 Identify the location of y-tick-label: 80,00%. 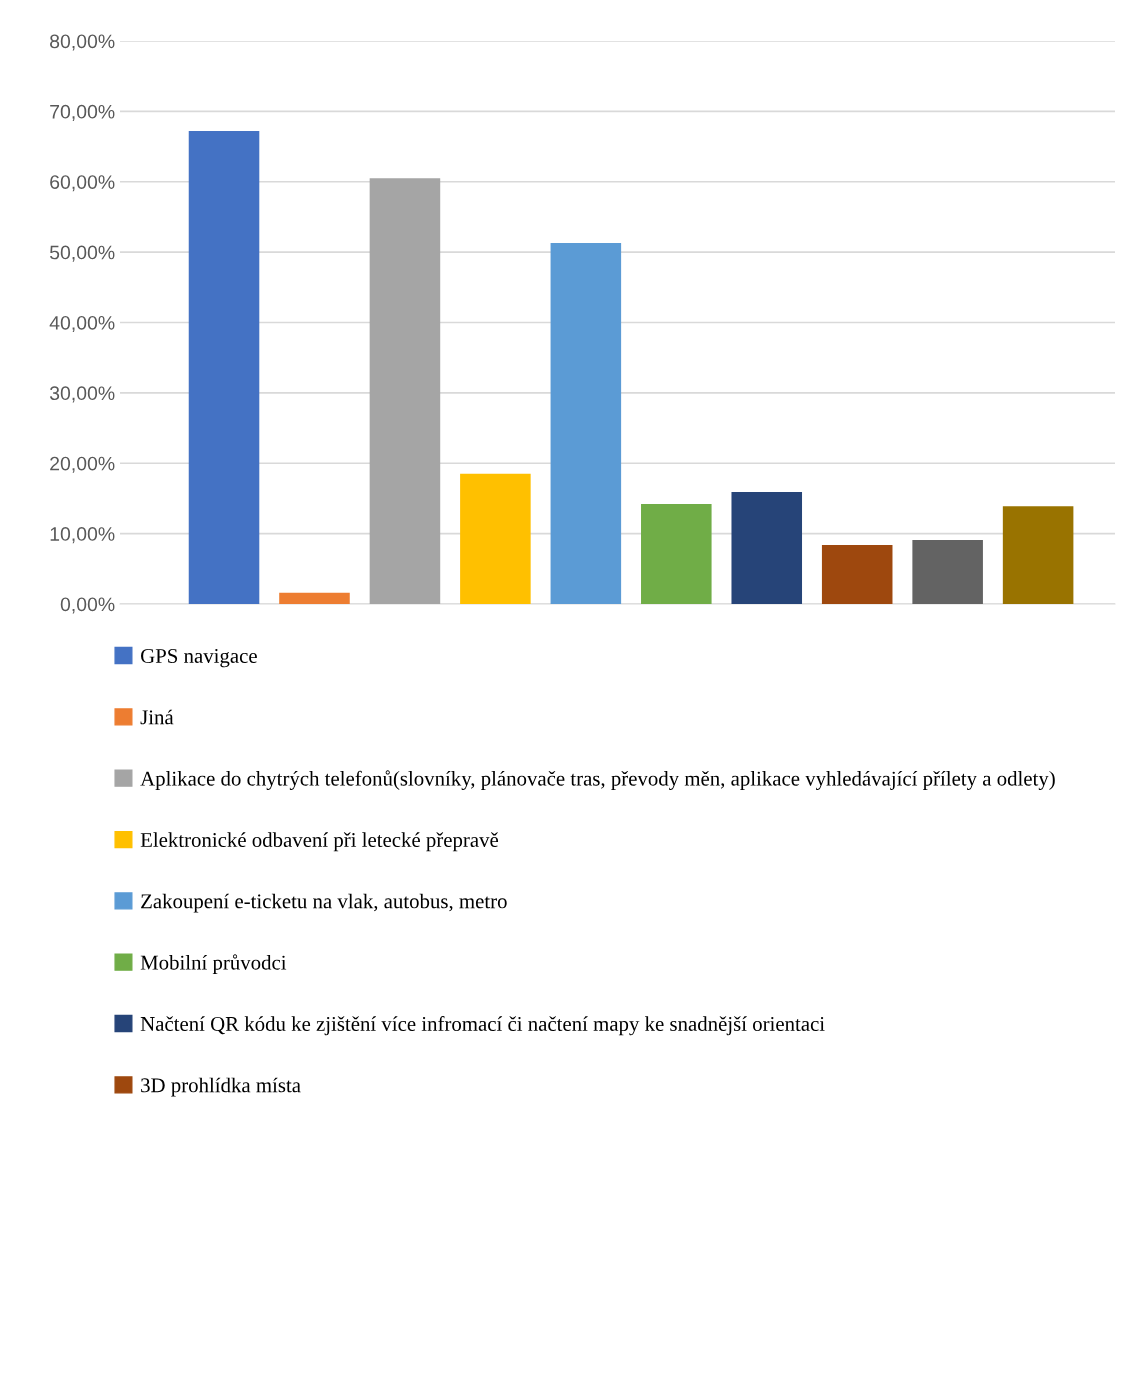
(82, 42).